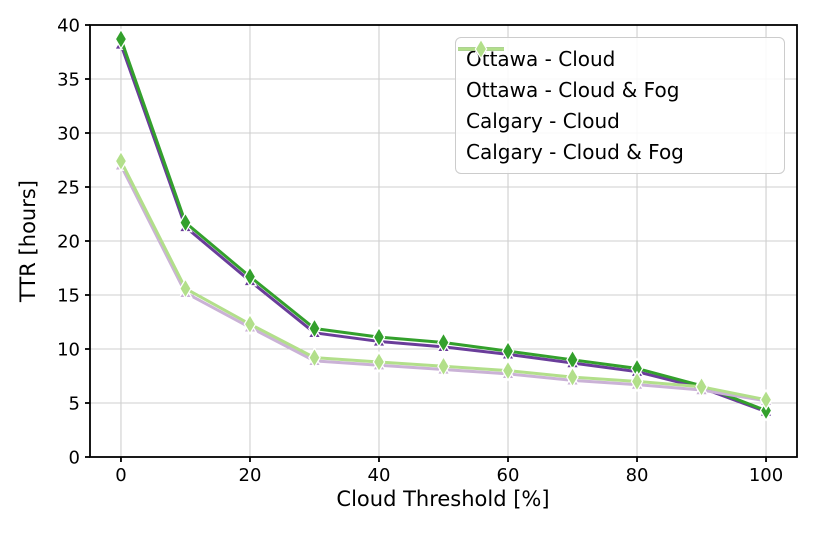 The height and width of the screenshot is (543, 814). Describe the element at coordinates (443, 499) in the screenshot. I see `x-axis-label: Cloud Threshold [%]` at that location.